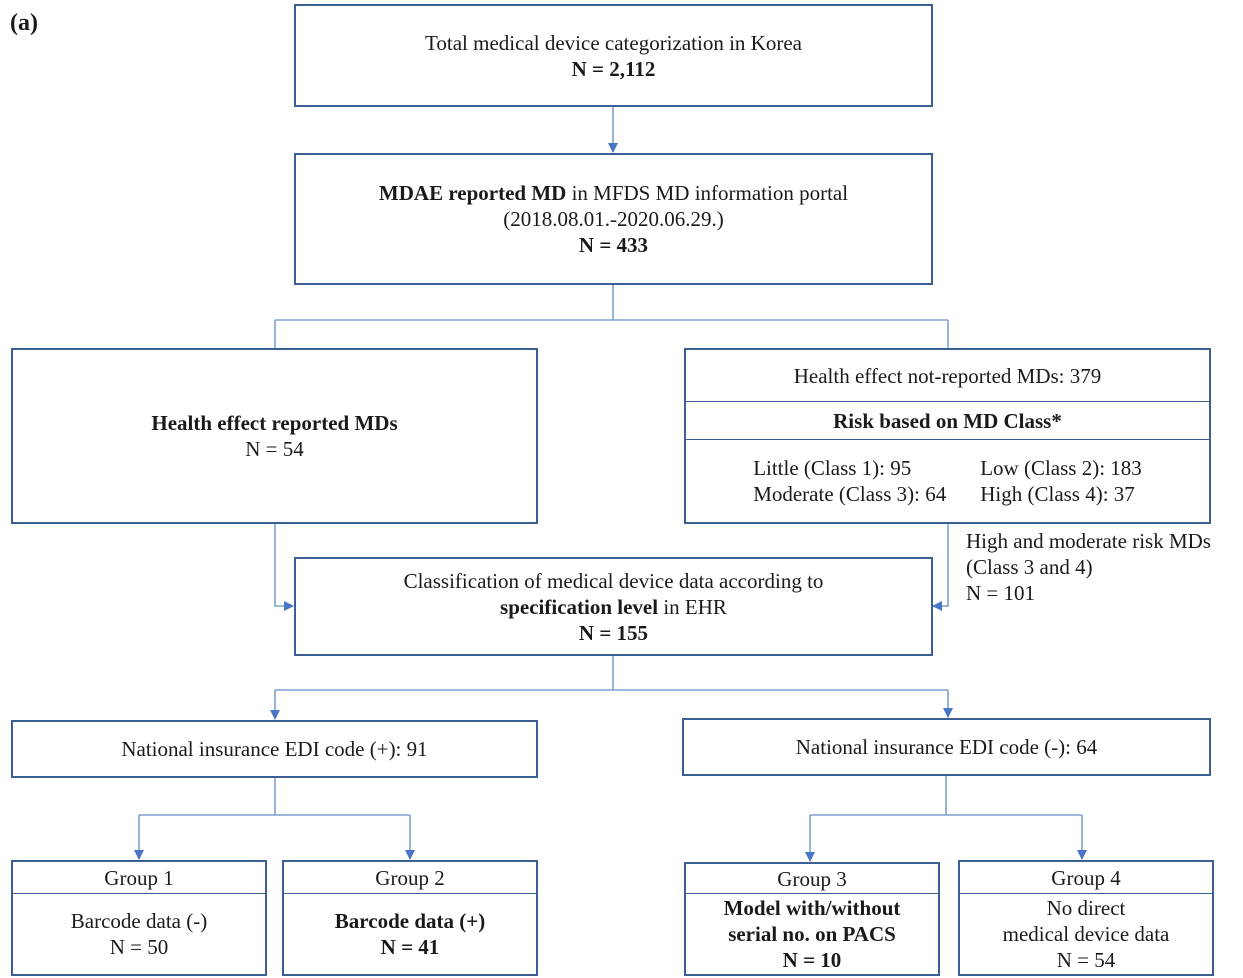 This screenshot has height=978, width=1243. I want to click on health-reported-count: N = 54, so click(274, 449).